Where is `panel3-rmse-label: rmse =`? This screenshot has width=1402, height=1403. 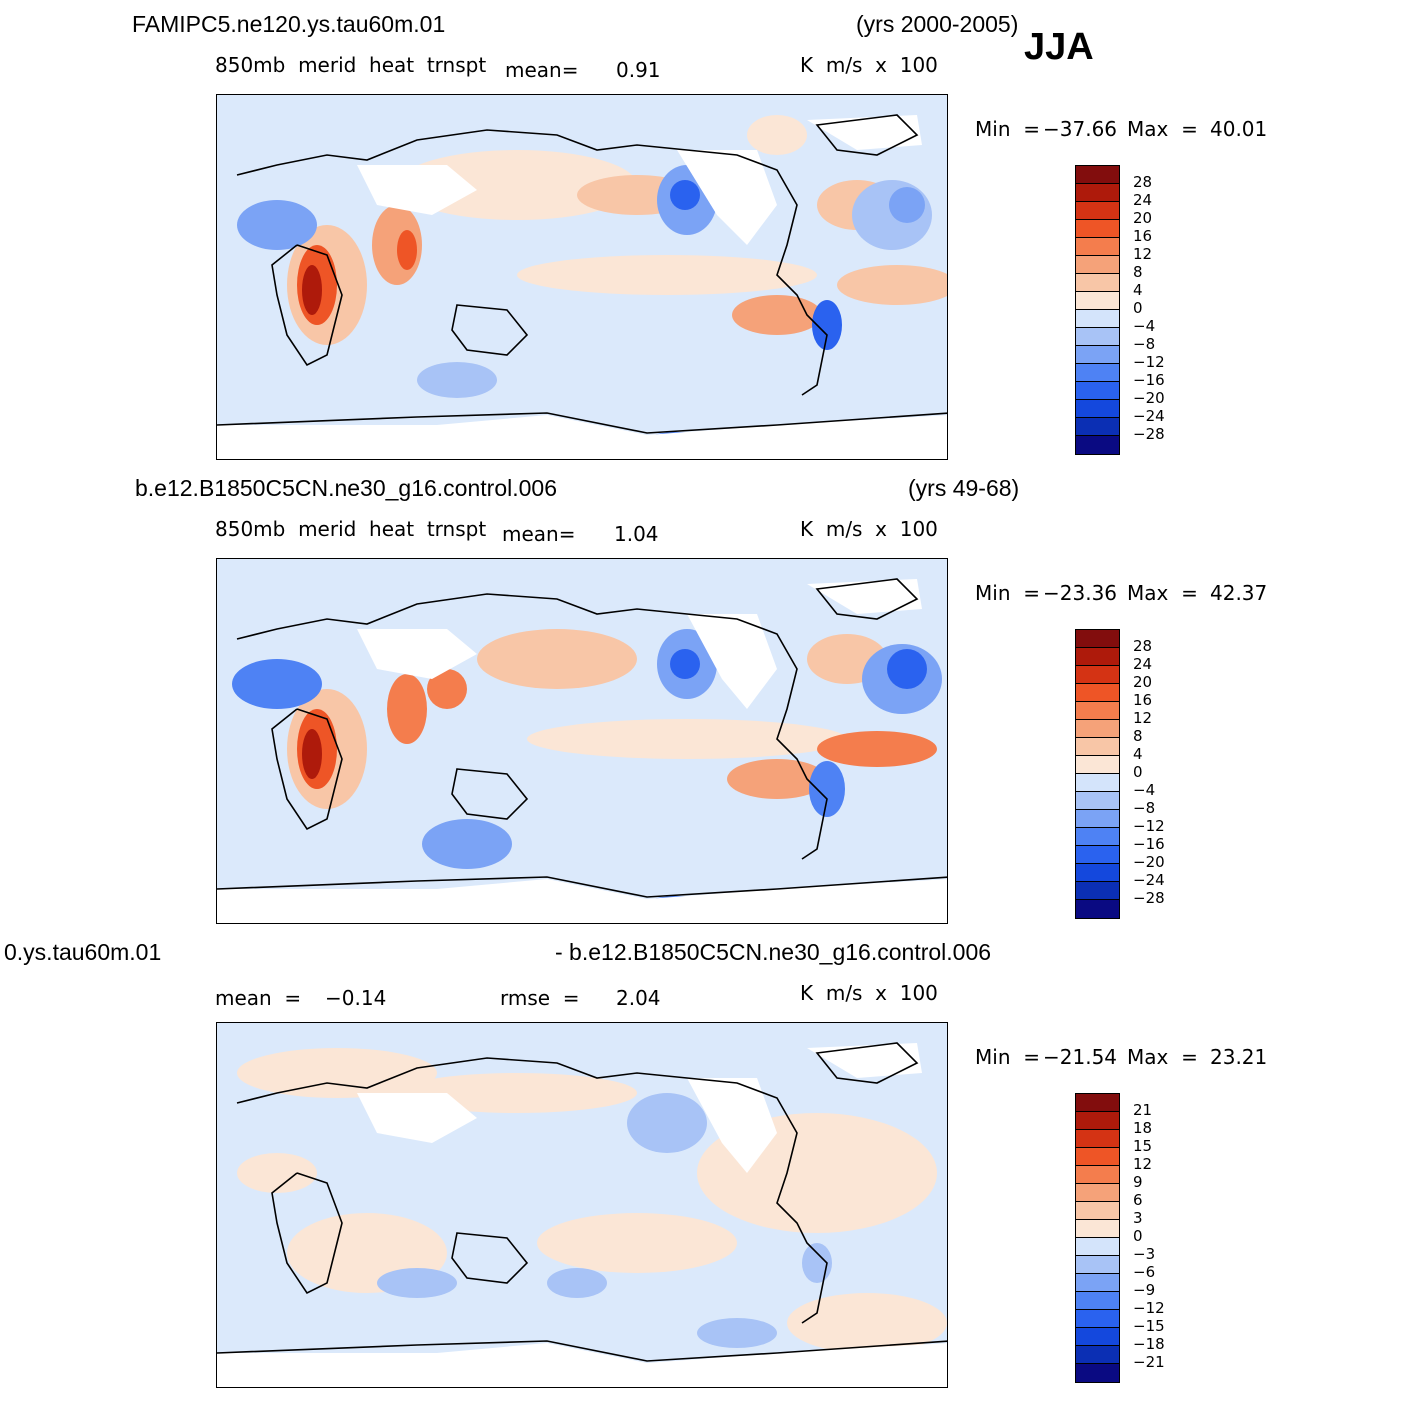 panel3-rmse-label: rmse = is located at coordinates (540, 998).